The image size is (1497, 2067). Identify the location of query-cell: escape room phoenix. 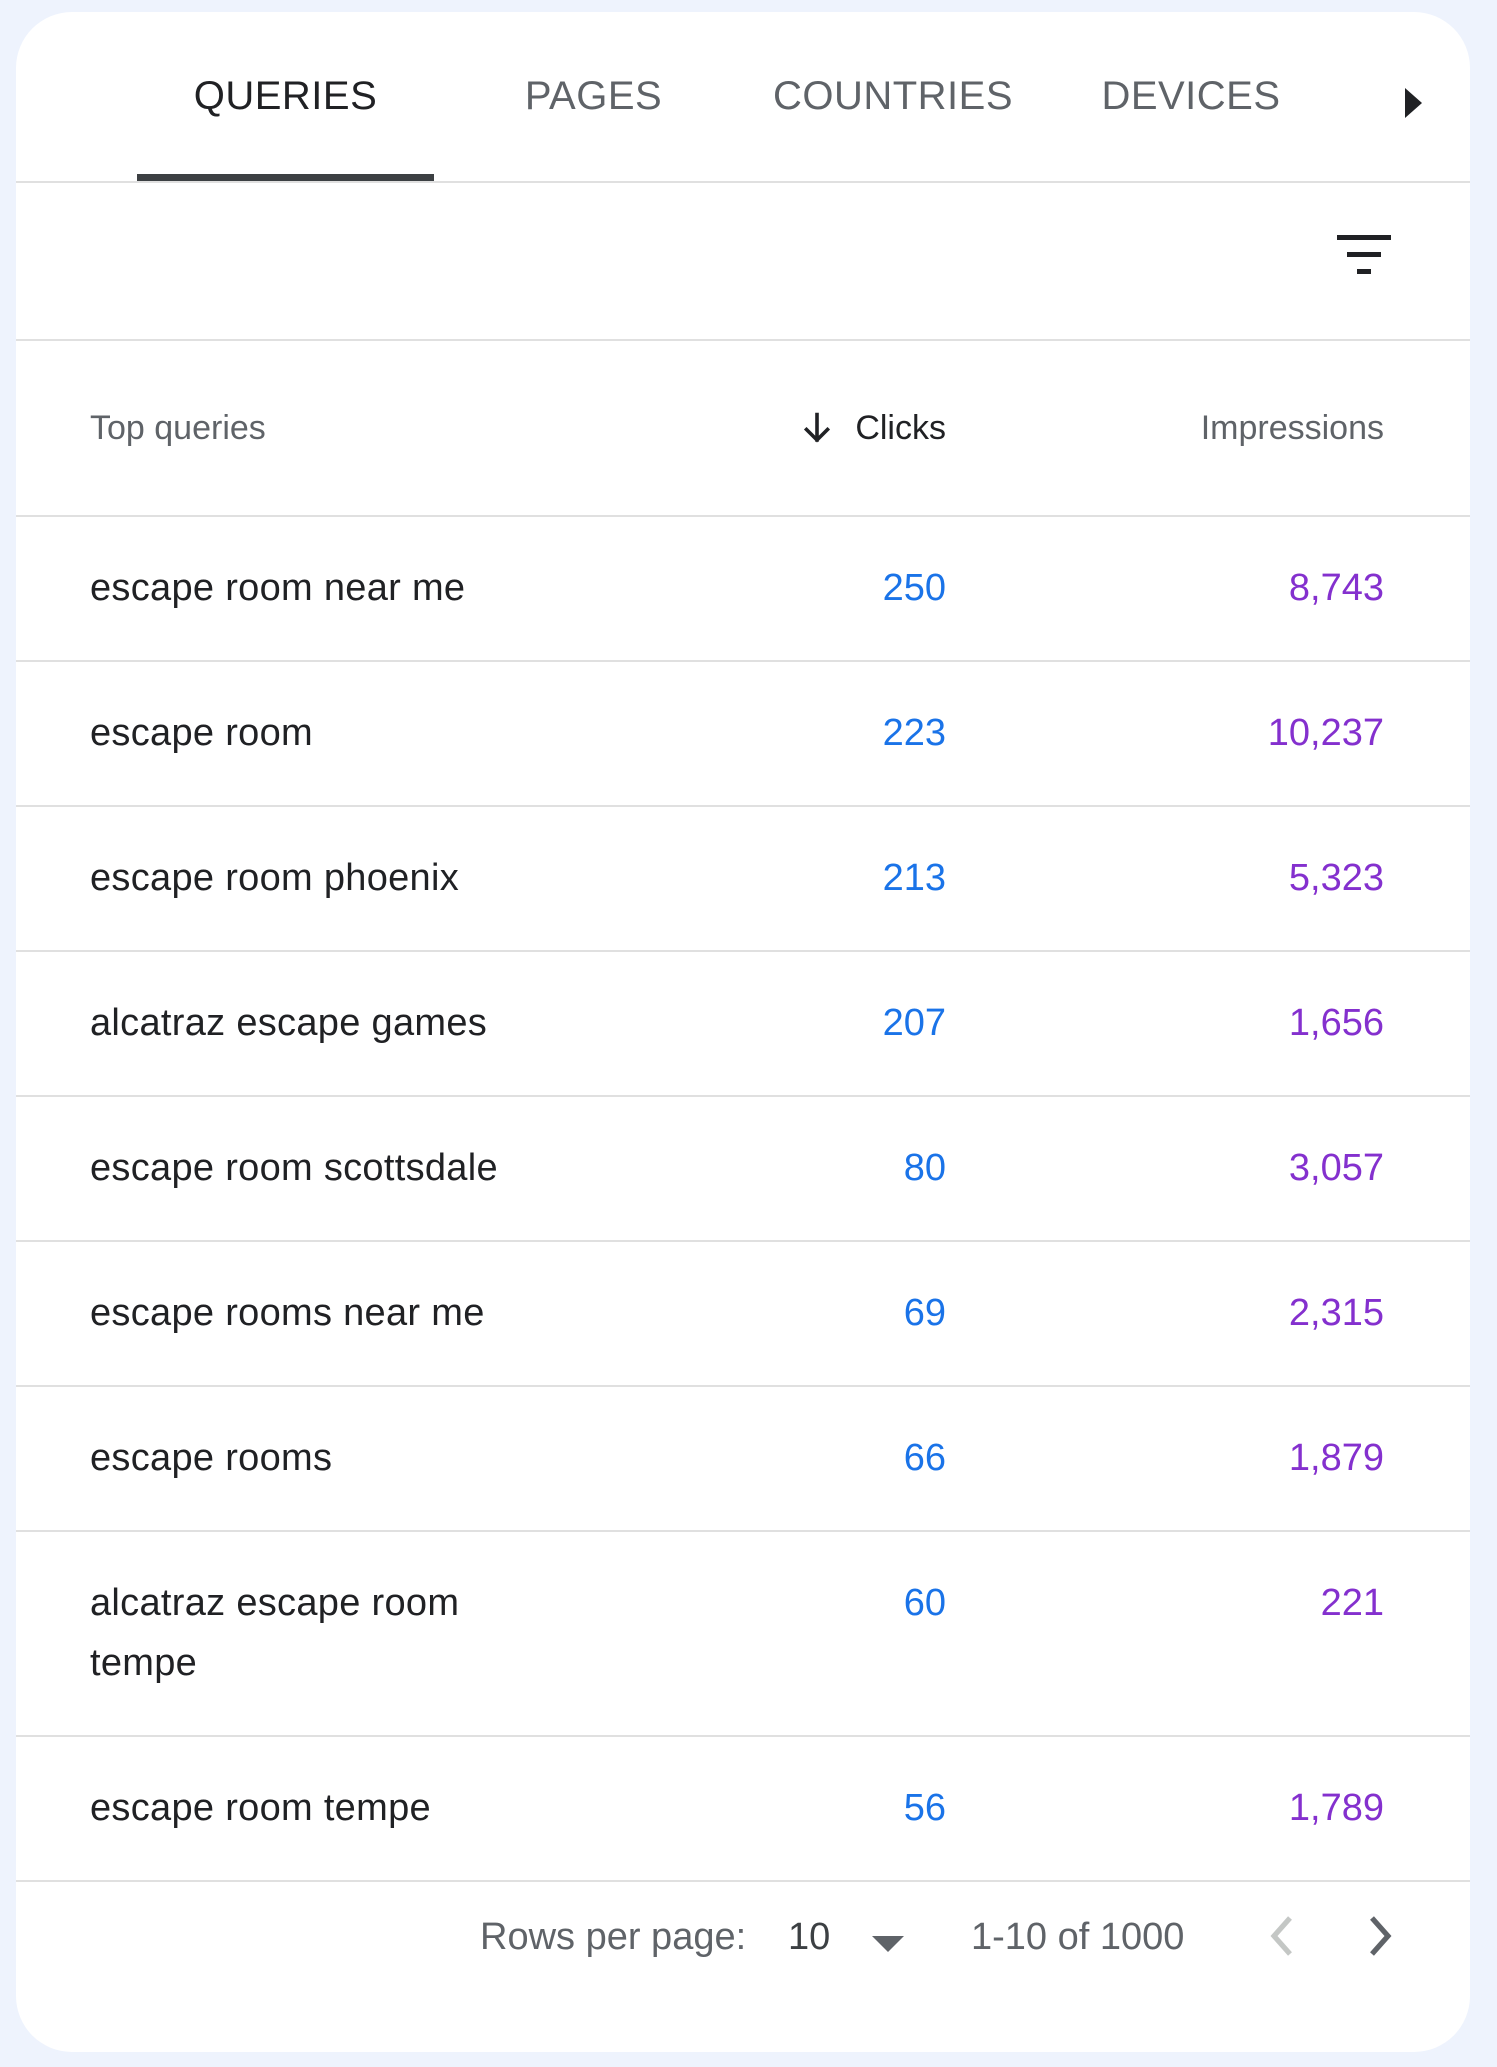
(275, 878).